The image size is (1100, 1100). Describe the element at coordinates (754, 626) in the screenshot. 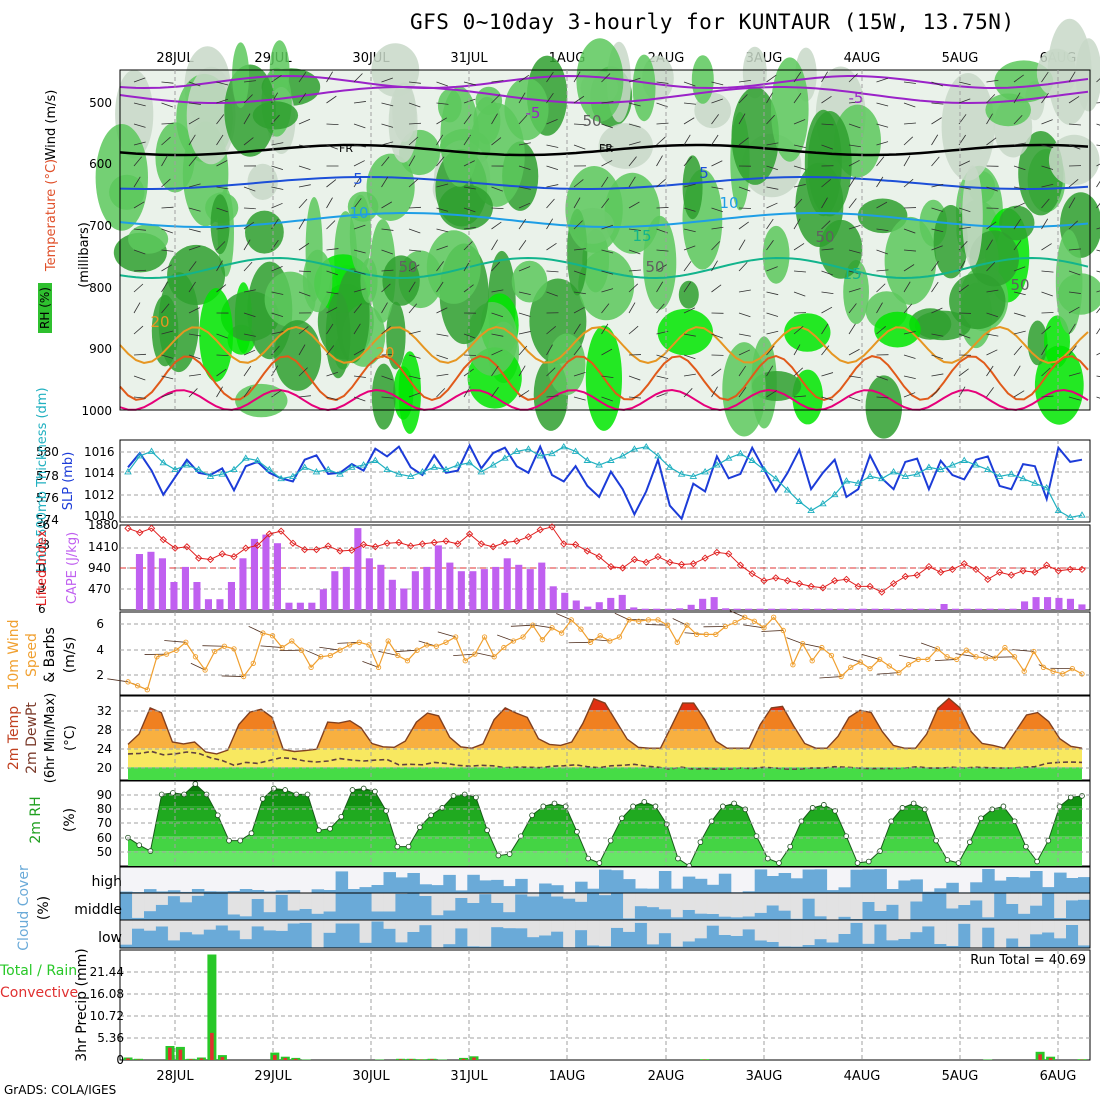

I see `surface-wind-barb` at that location.